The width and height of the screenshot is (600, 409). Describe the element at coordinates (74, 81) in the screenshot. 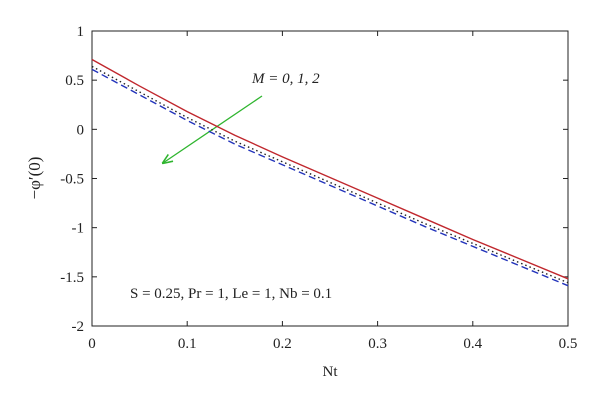

I see `y-tick-label: 0.5` at that location.